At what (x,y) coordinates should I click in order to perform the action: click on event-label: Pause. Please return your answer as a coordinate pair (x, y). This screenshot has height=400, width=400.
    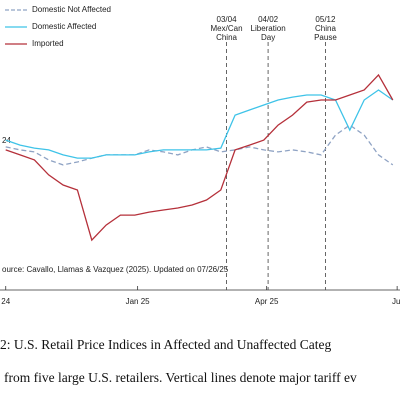
    Looking at the image, I should click on (325, 37).